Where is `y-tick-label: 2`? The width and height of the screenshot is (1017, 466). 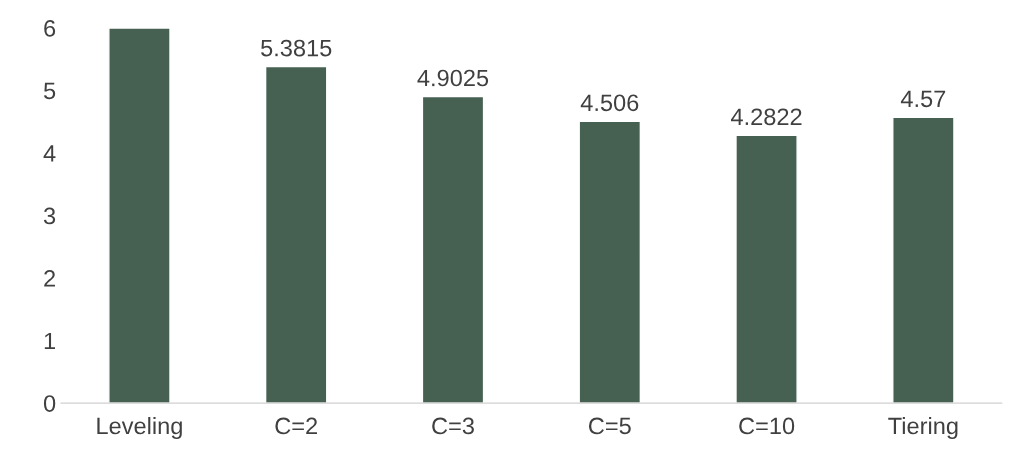
y-tick-label: 2 is located at coordinates (49, 278).